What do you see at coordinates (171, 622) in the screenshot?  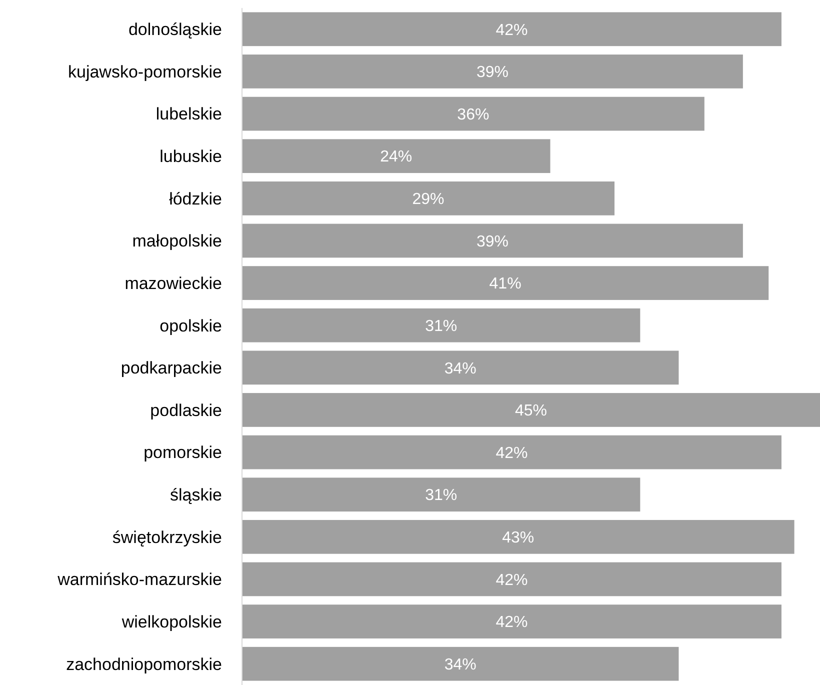 I see `y-tick-label: wielkopolskie` at bounding box center [171, 622].